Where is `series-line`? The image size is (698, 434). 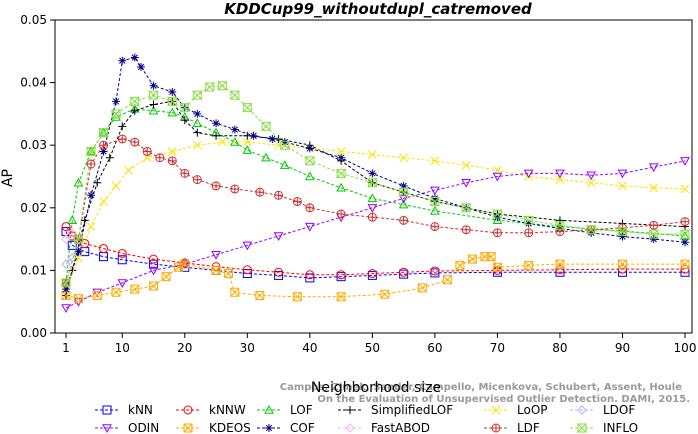
series-line is located at coordinates (69, 236).